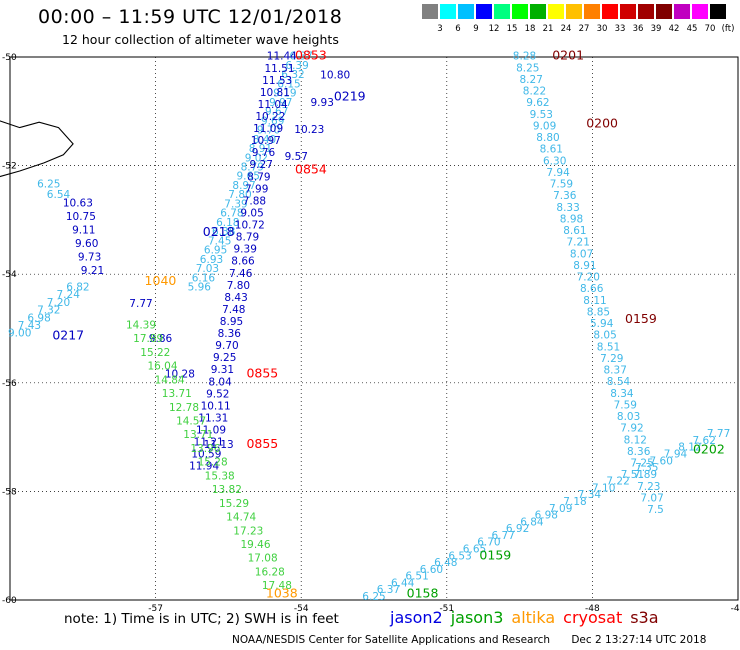  What do you see at coordinates (547, 138) in the screenshot?
I see `wave-height-value: 8.80` at bounding box center [547, 138].